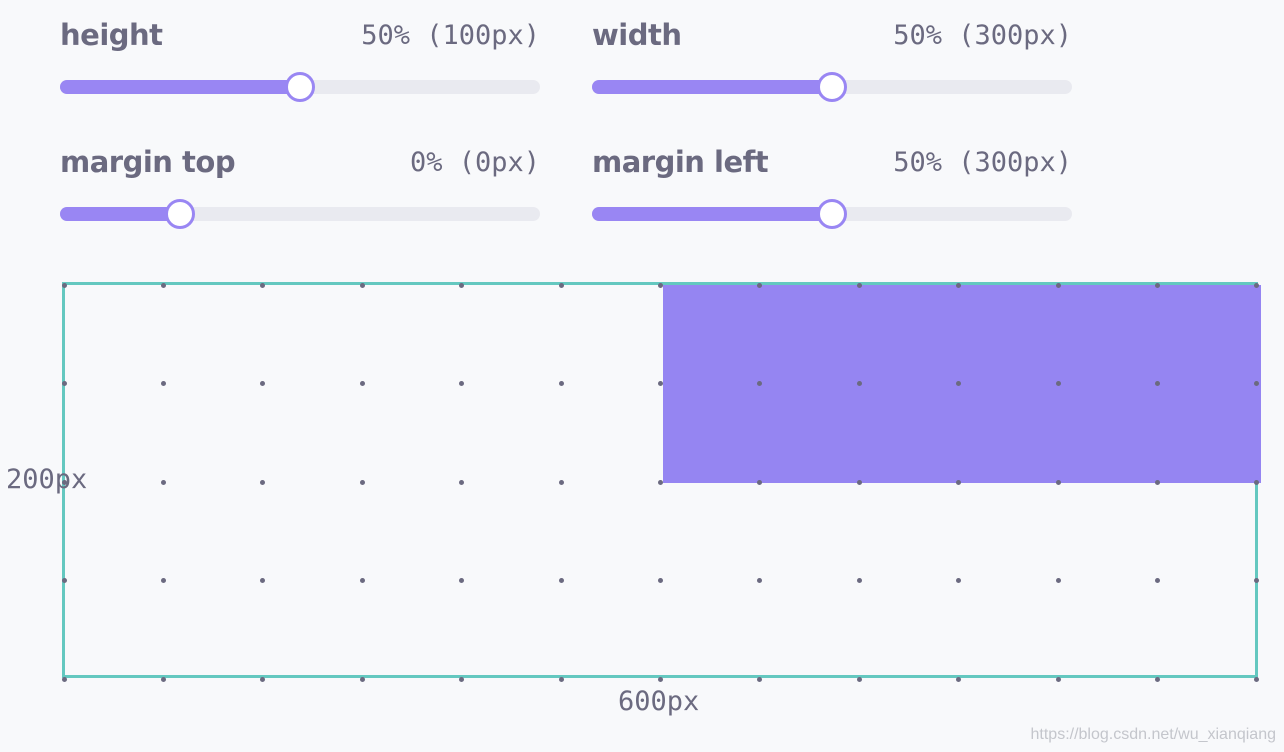  Describe the element at coordinates (120, 214) in the screenshot. I see `margin-top-slider-fill` at that location.